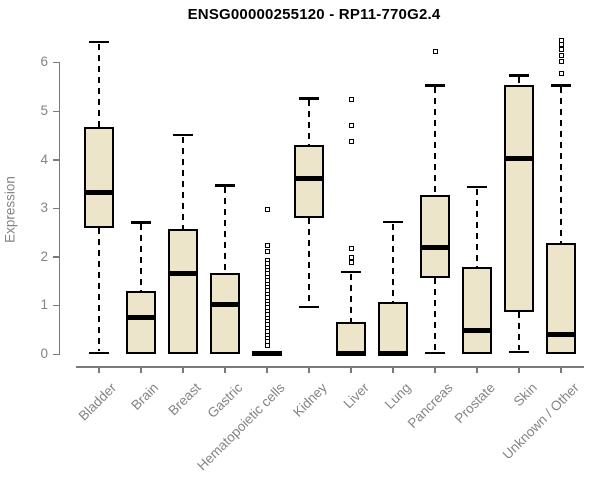 The height and width of the screenshot is (500, 600). I want to click on box-skin, so click(519, 198).